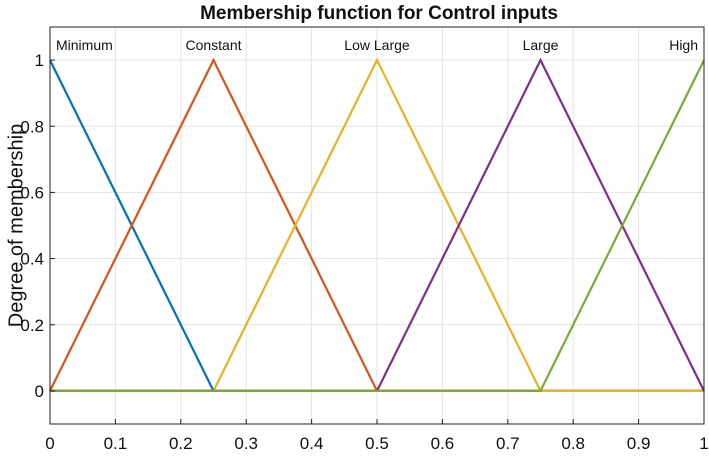 The height and width of the screenshot is (457, 709). I want to click on x-tick-label: 0.7, so click(508, 443).